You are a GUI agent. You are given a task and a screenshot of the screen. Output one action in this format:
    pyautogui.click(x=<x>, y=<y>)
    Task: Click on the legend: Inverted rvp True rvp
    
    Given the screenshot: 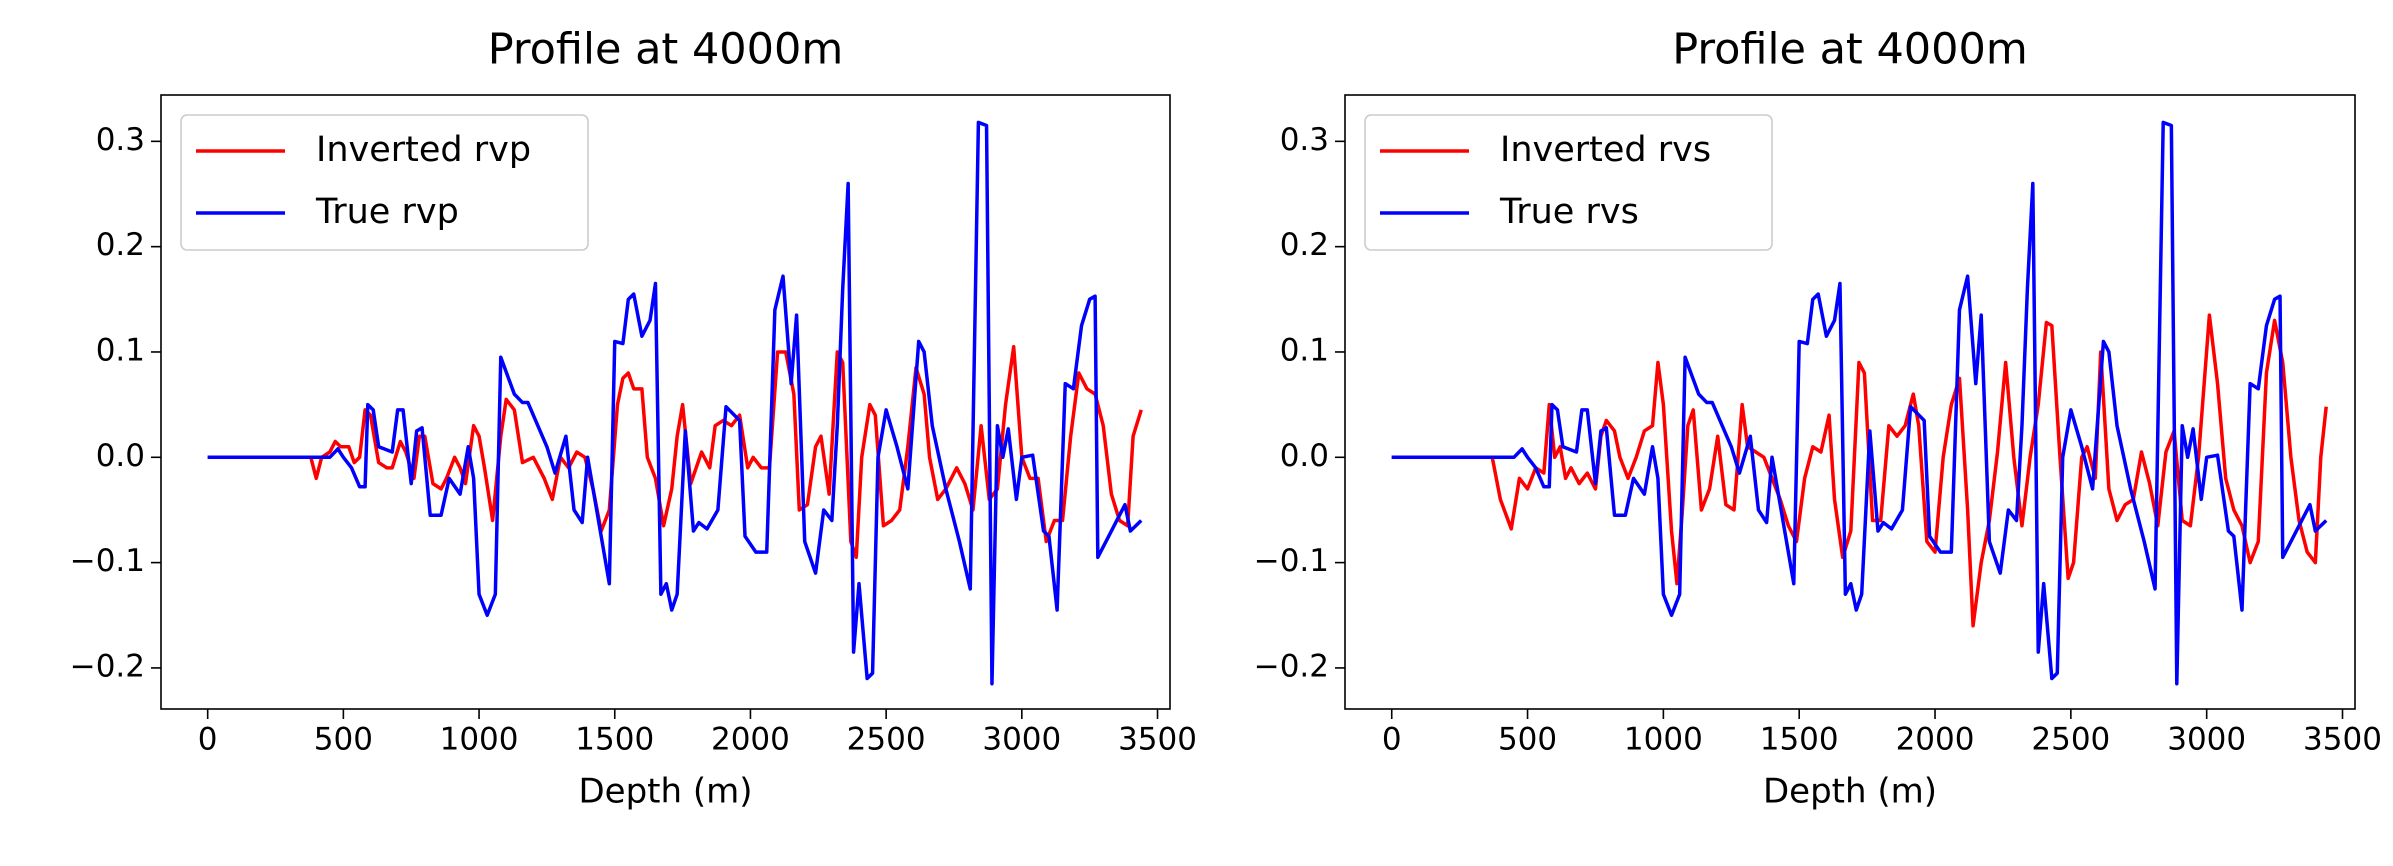 What is the action you would take?
    pyautogui.click(x=384, y=182)
    